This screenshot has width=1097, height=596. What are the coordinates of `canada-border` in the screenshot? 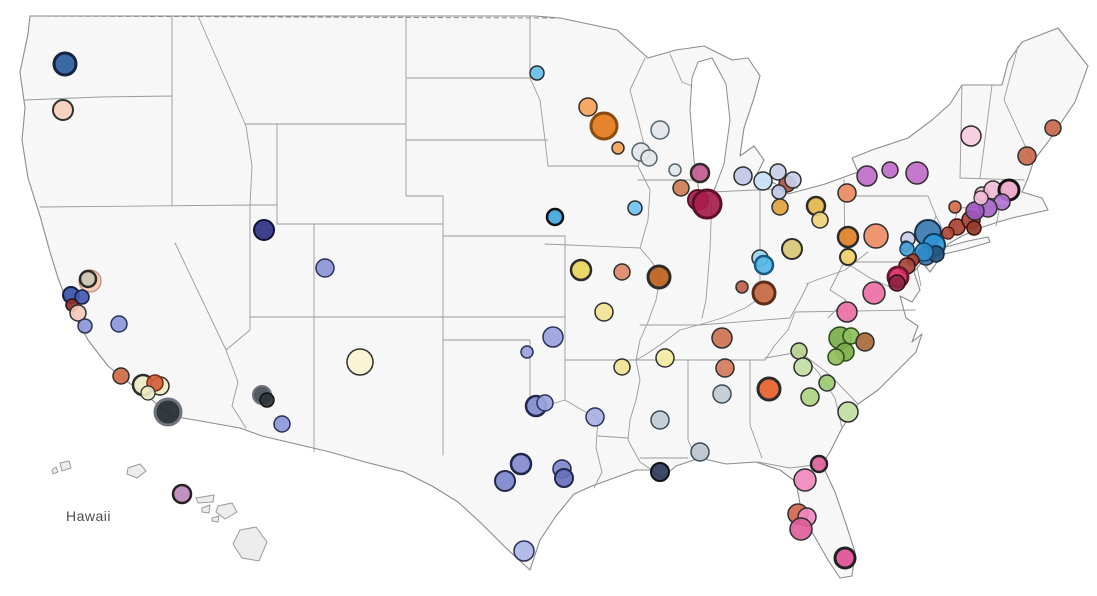 It's located at (295, 17).